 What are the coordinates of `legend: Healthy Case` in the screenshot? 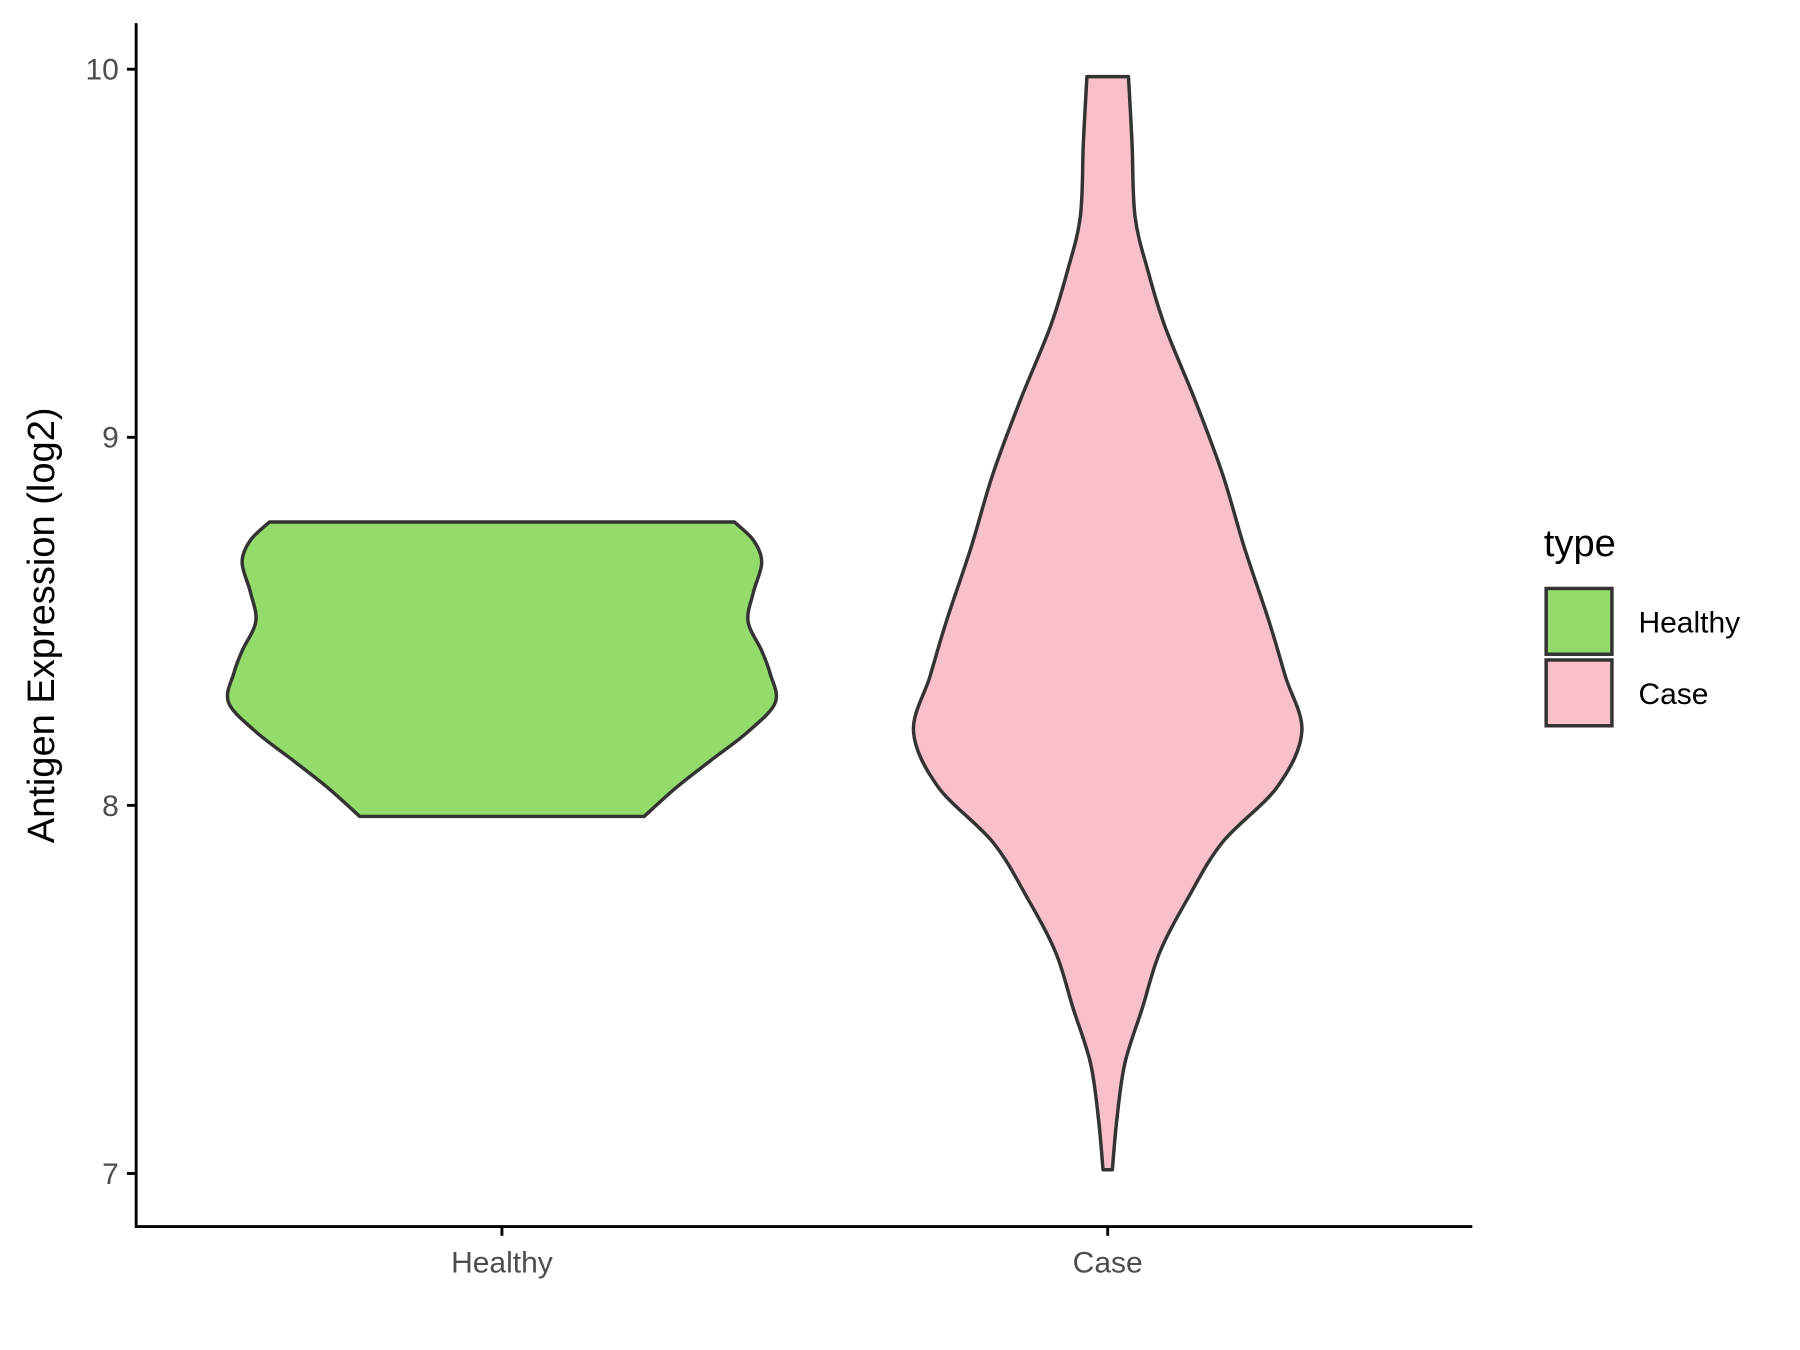 It's located at (1642, 657).